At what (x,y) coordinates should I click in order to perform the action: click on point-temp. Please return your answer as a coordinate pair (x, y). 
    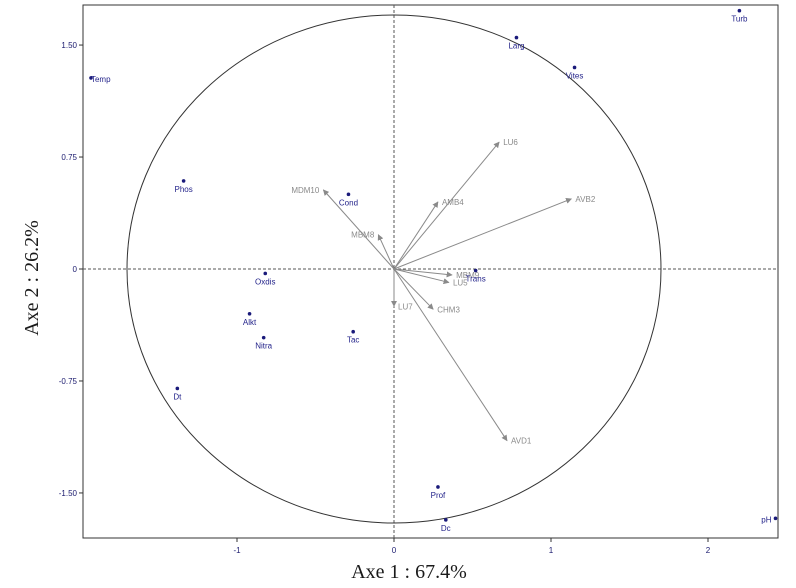
    Looking at the image, I should click on (91, 78).